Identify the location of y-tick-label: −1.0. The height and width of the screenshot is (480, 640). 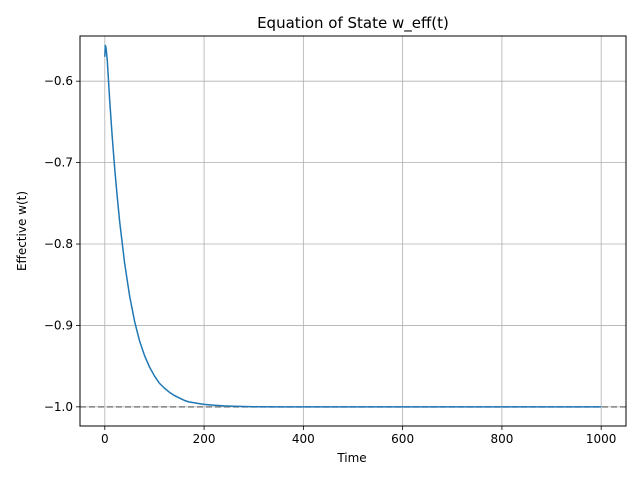
(58, 407).